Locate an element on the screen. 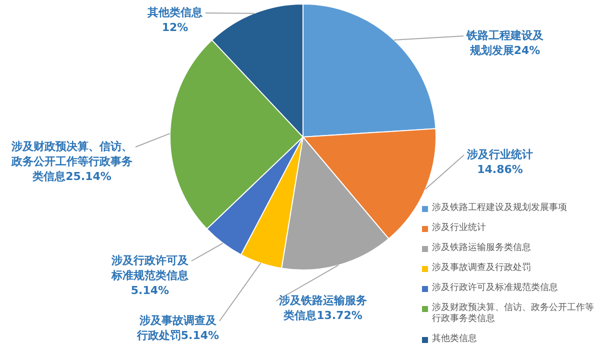  legend-label: 涉及铁路运输服务类信息 is located at coordinates (481, 248).